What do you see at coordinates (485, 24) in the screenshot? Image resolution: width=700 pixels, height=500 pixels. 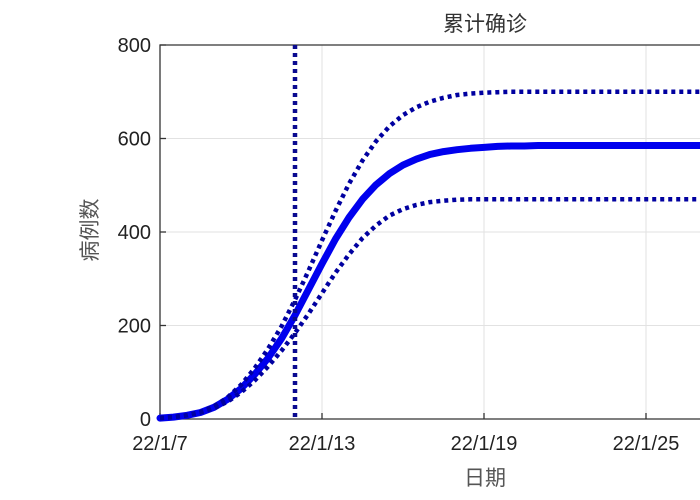 I see `chart-title: 累计确诊` at bounding box center [485, 24].